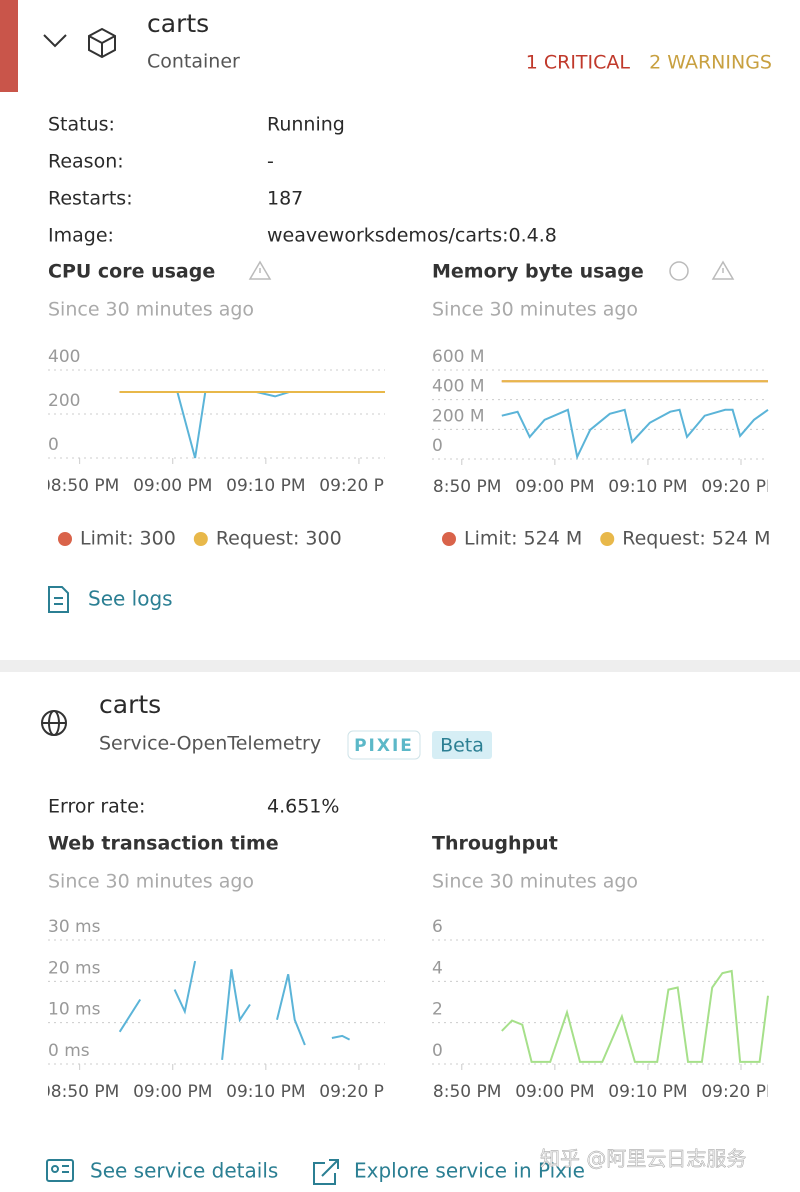  What do you see at coordinates (578, 63) in the screenshot?
I see `critical-count: 1 CRITICAL` at bounding box center [578, 63].